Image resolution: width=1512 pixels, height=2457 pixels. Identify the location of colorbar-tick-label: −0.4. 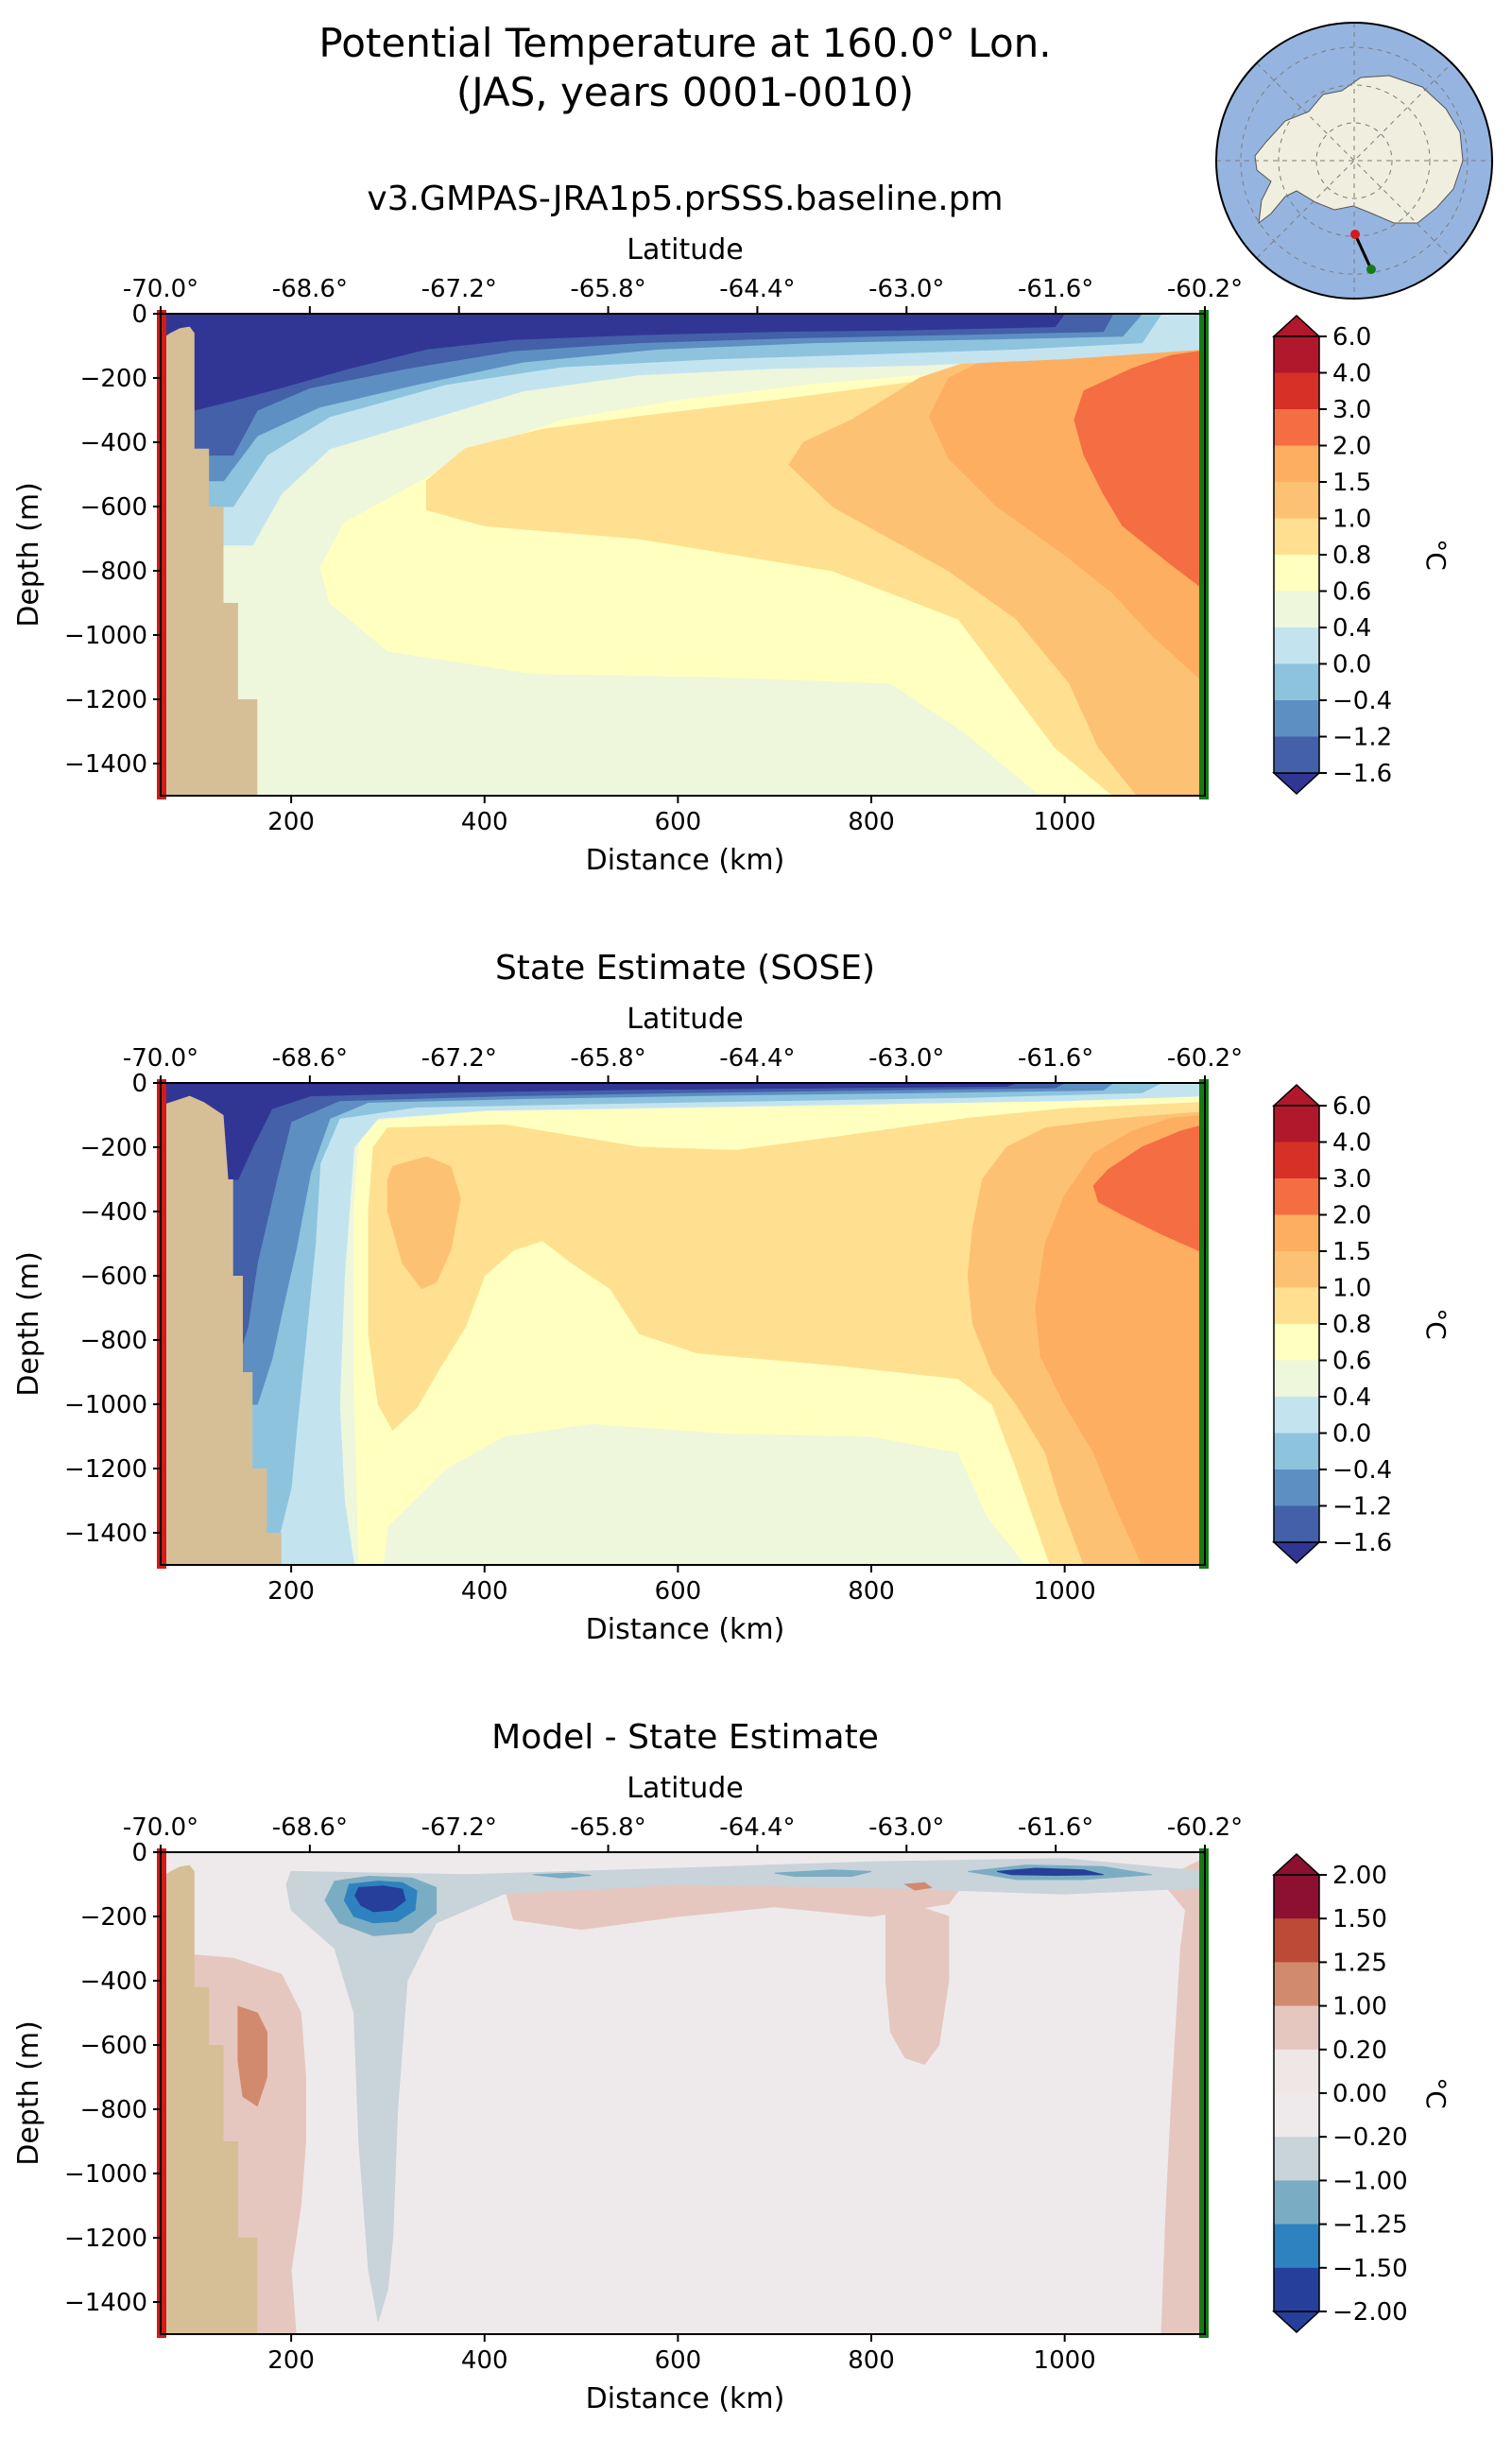
(1362, 701).